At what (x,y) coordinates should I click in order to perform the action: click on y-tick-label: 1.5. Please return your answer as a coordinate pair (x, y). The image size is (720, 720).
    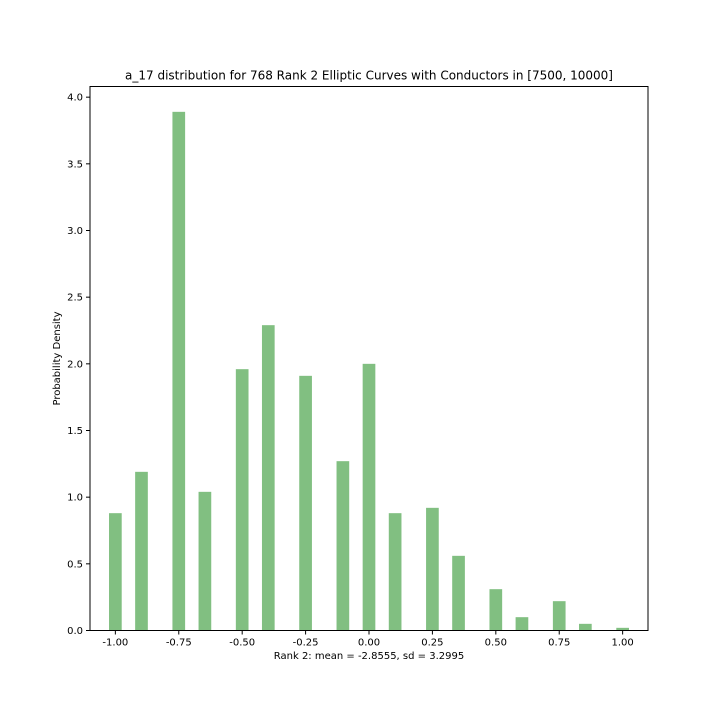
    Looking at the image, I should click on (75, 431).